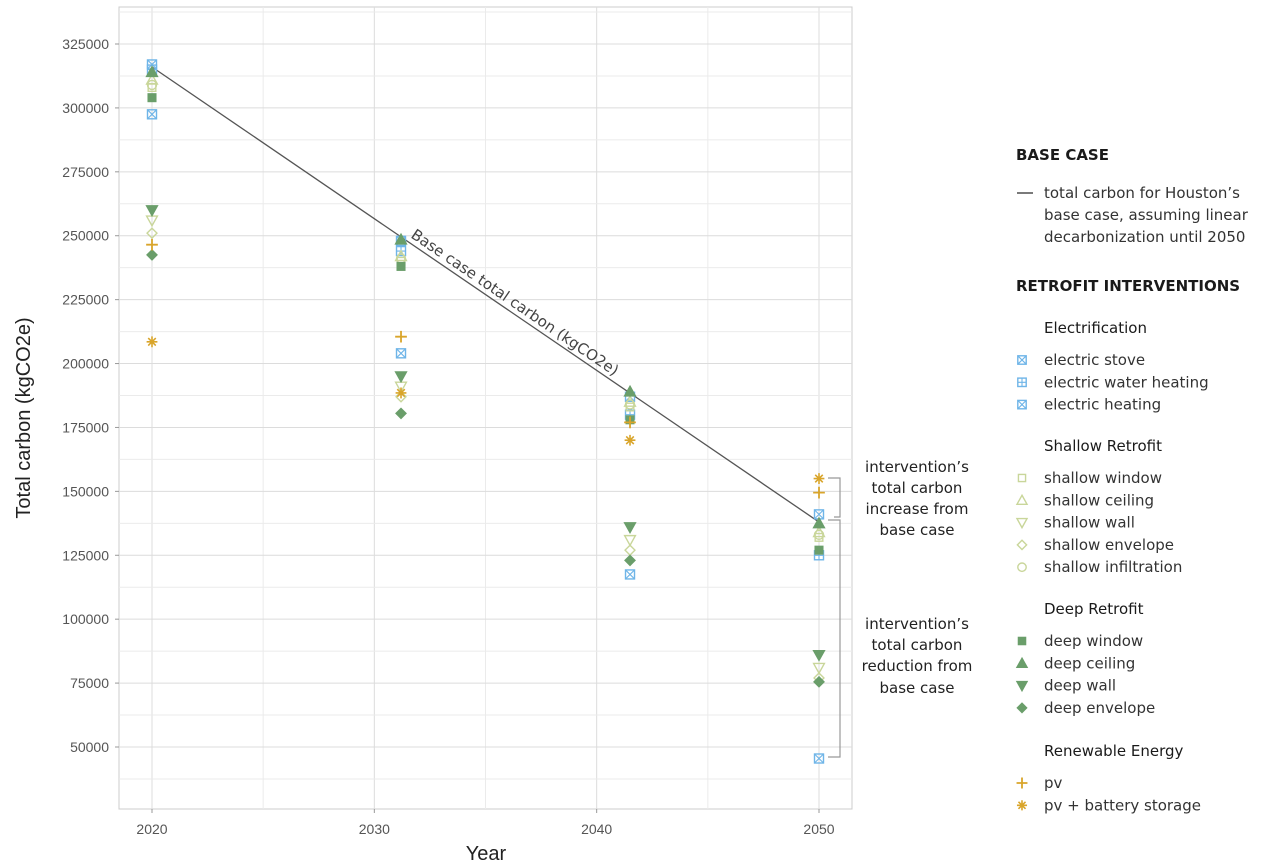 The height and width of the screenshot is (864, 1265). What do you see at coordinates (85, 172) in the screenshot?
I see `y-tick-label: 275000` at bounding box center [85, 172].